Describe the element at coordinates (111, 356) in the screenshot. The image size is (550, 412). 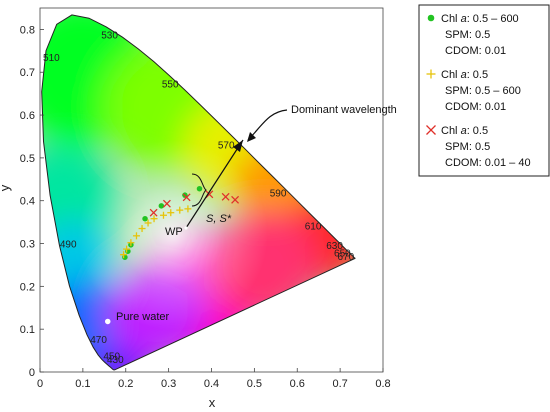
I see `wavelength-label-450: 450` at that location.